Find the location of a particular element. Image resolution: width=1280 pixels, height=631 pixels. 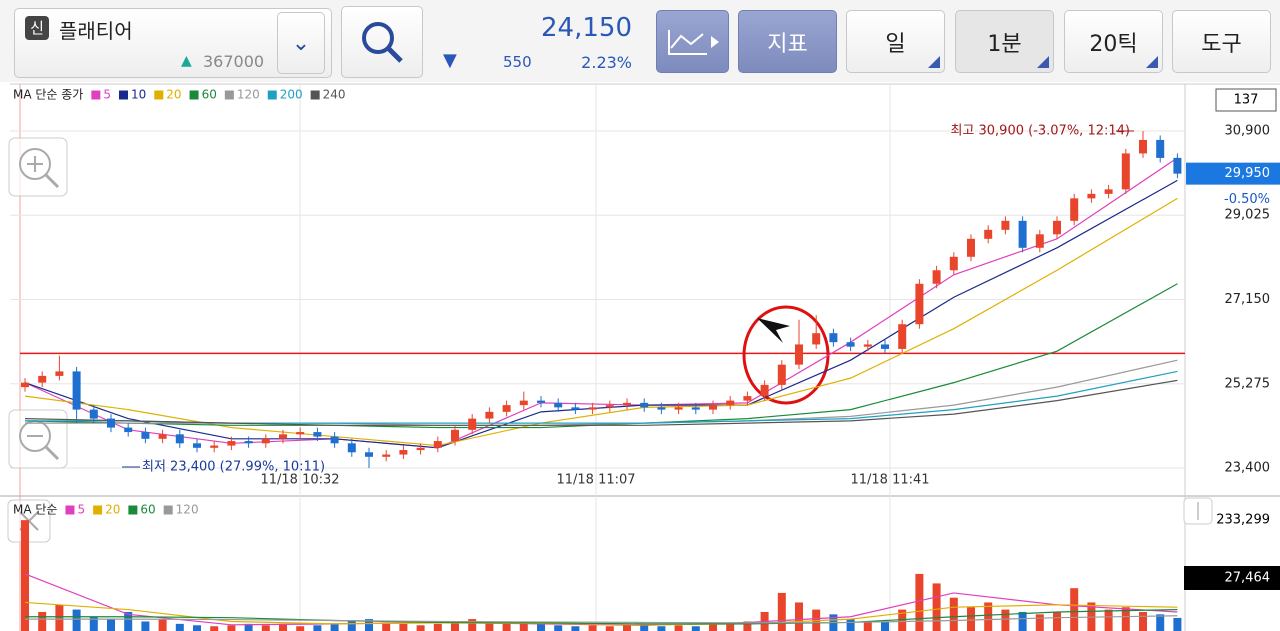

count-label: 137 is located at coordinates (1246, 100).